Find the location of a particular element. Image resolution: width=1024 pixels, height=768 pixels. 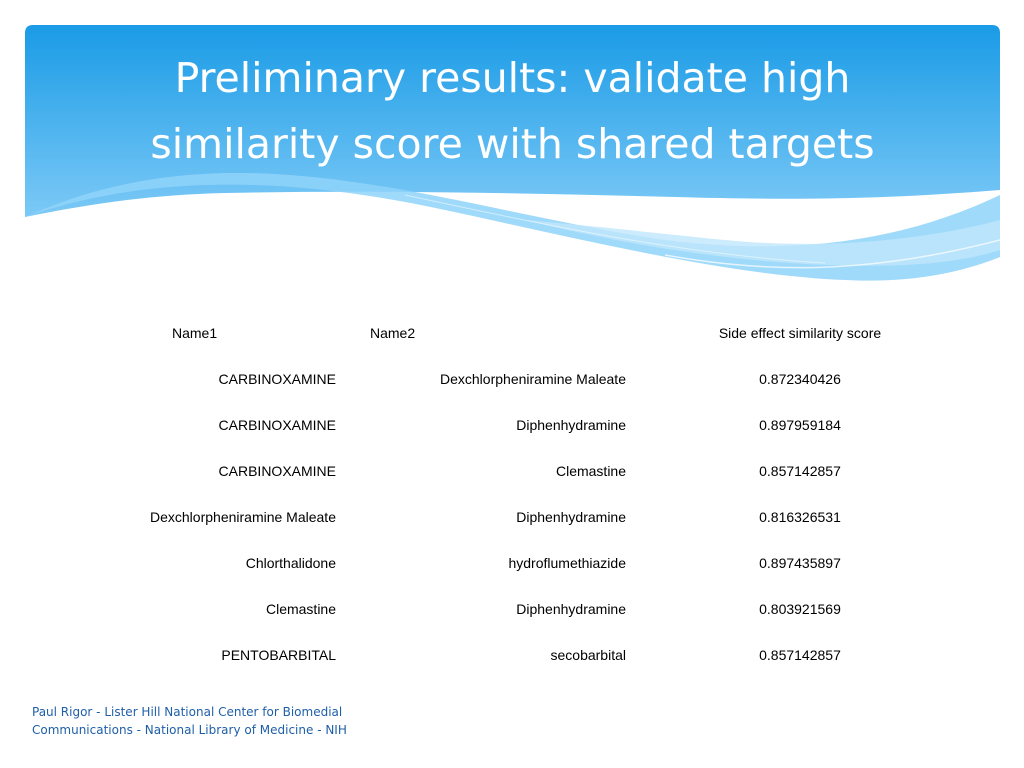

cell-name1: Clemastine is located at coordinates (300, 609).